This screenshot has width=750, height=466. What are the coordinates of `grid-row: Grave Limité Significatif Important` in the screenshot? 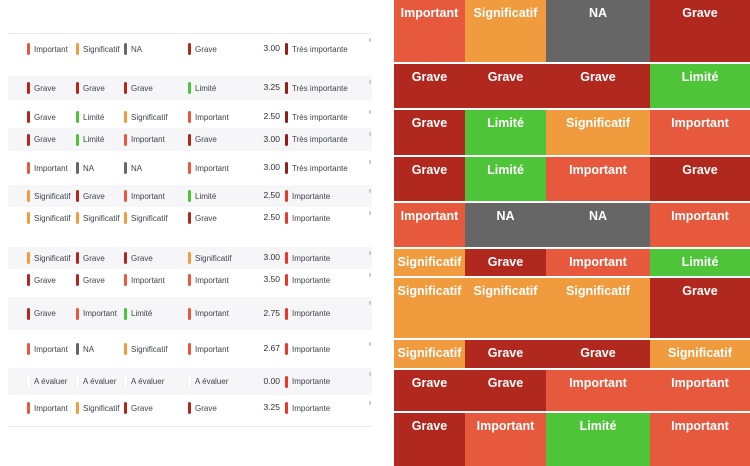 It's located at (572, 132).